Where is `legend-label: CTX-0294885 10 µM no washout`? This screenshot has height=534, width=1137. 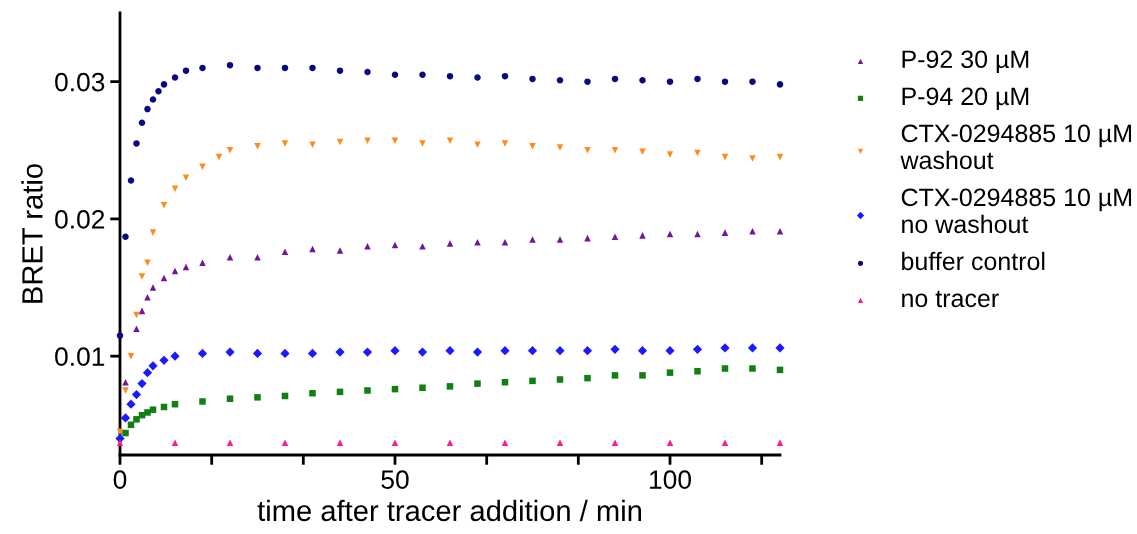 legend-label: CTX-0294885 10 µM no washout is located at coordinates (1016, 211).